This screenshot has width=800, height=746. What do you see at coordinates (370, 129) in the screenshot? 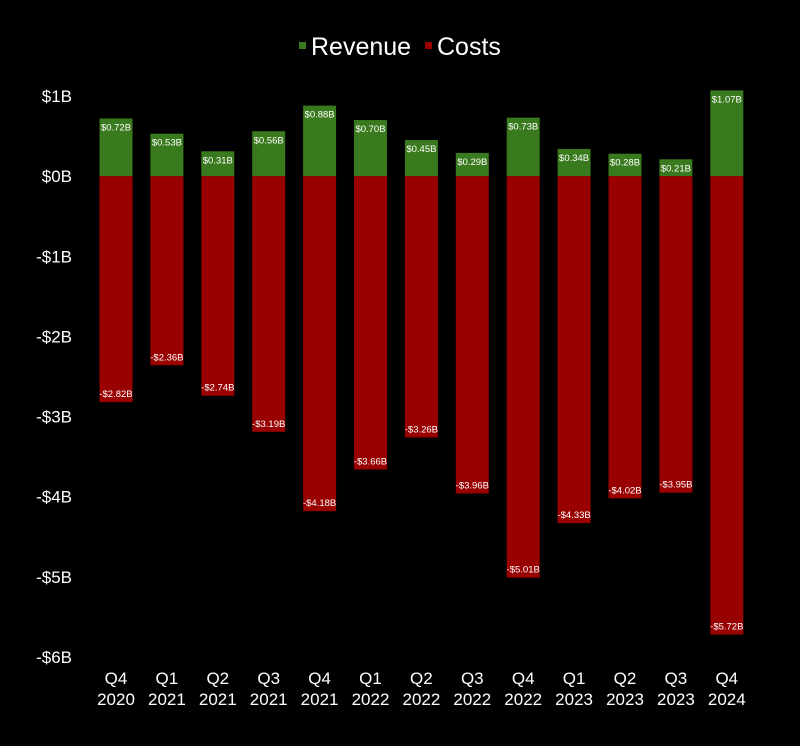
I see `data-label-revenue: $0.70B` at bounding box center [370, 129].